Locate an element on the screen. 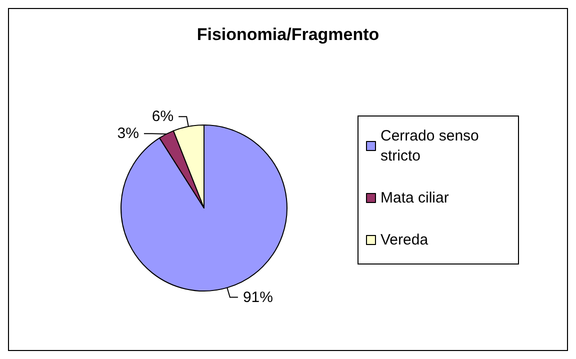 The image size is (576, 359). data-label: 3% is located at coordinates (128, 133).